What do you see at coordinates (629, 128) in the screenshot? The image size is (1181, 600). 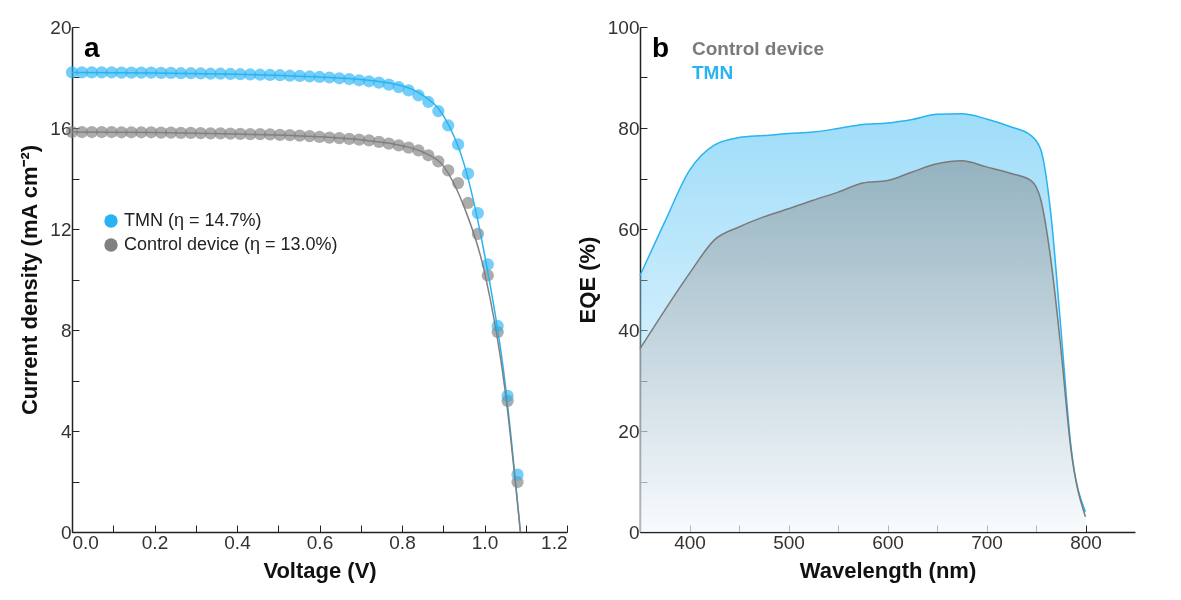 I see `y-tick-label: 80` at bounding box center [629, 128].